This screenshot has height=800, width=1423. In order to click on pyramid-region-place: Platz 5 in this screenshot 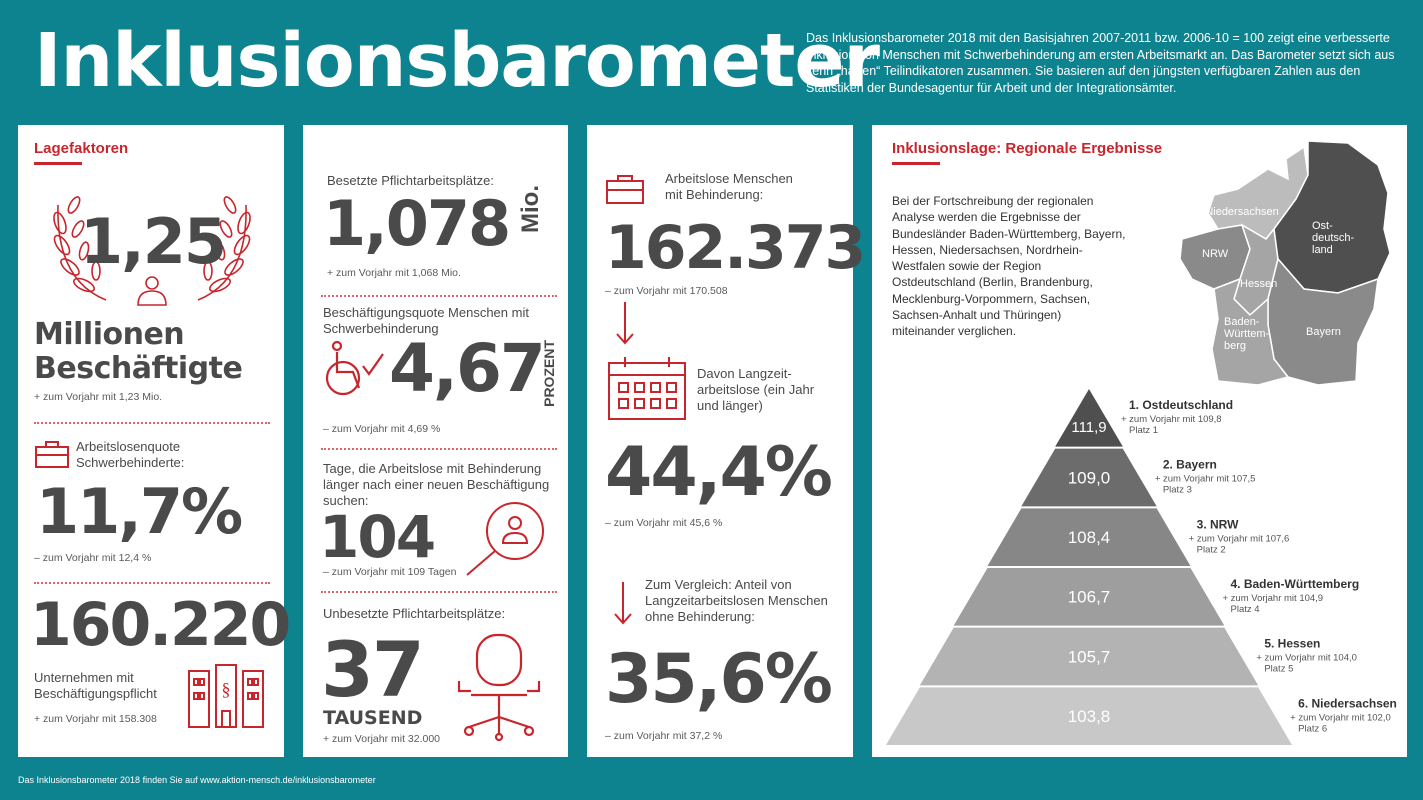, I will do `click(1278, 669)`.